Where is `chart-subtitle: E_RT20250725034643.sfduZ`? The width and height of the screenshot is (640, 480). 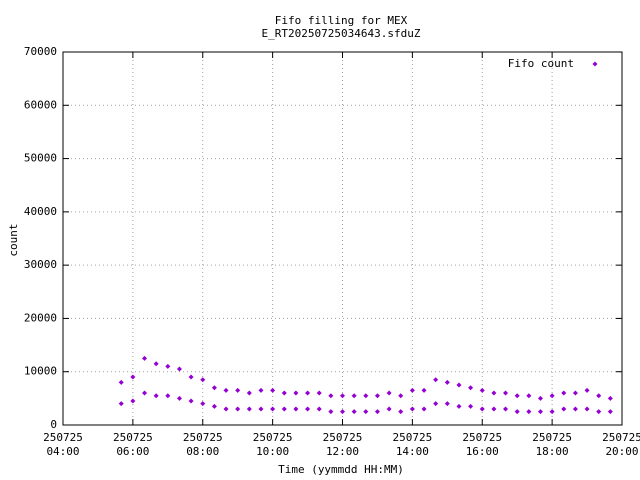
chart-subtitle: E_RT20250725034643.sfduZ is located at coordinates (341, 33).